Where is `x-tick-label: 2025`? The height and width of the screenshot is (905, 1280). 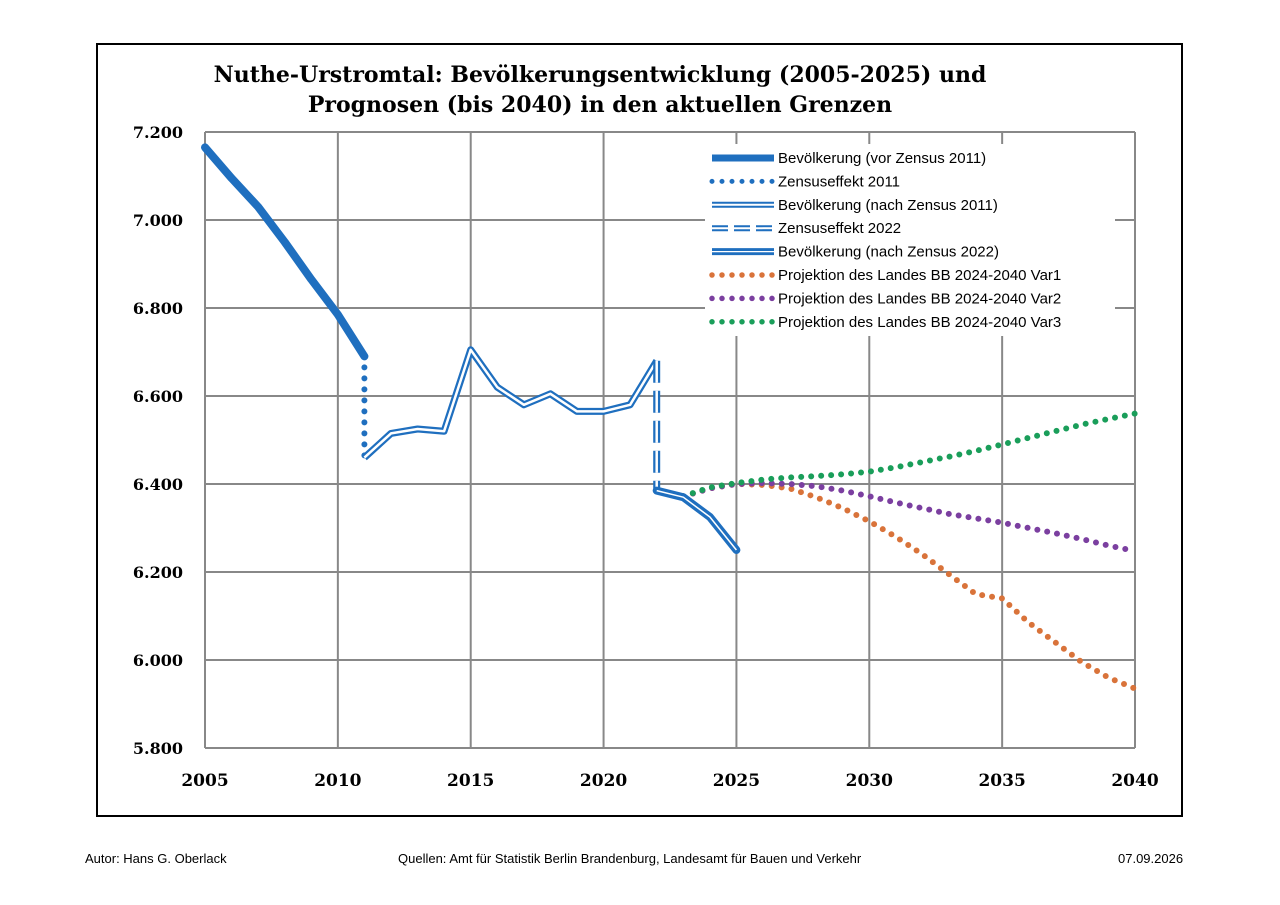
x-tick-label: 2025 is located at coordinates (736, 781).